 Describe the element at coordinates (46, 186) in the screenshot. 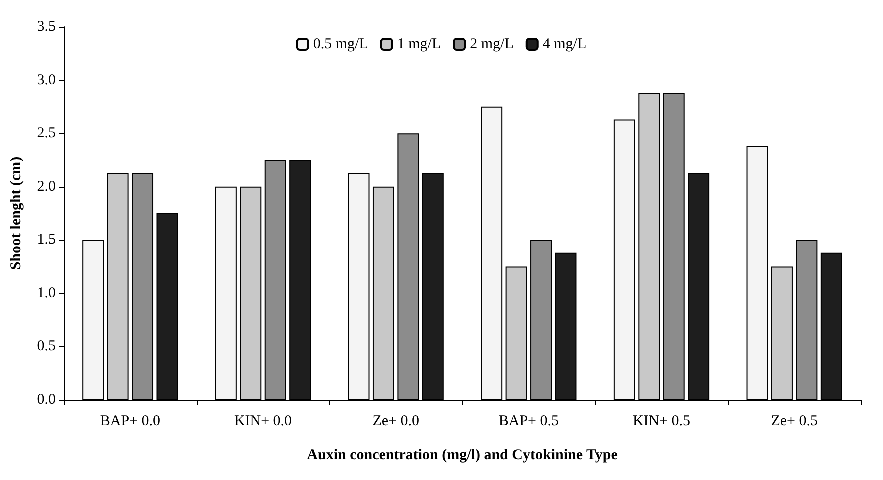

I see `y-tick-label: 2.0` at that location.